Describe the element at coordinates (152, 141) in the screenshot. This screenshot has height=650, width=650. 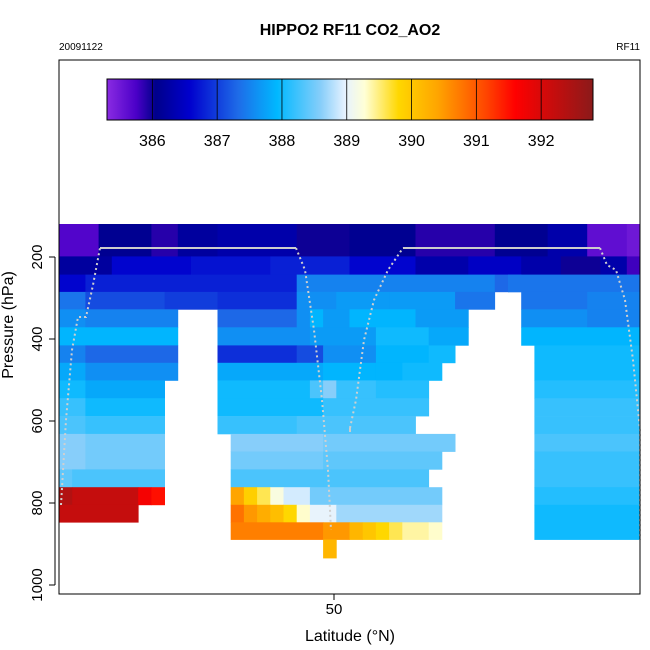
I see `colorbar-tick-label: 386` at that location.